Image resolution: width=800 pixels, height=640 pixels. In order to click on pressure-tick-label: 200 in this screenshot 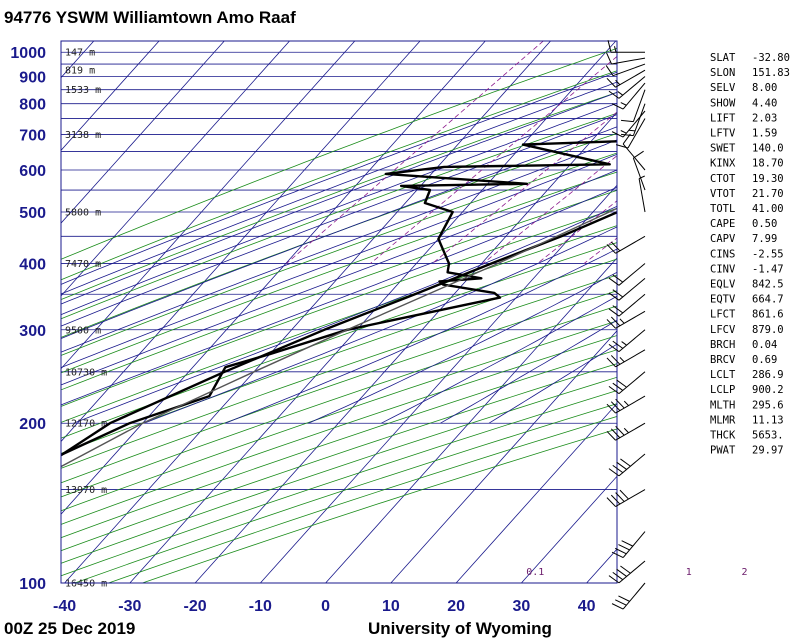, I will do `click(32, 424)`.